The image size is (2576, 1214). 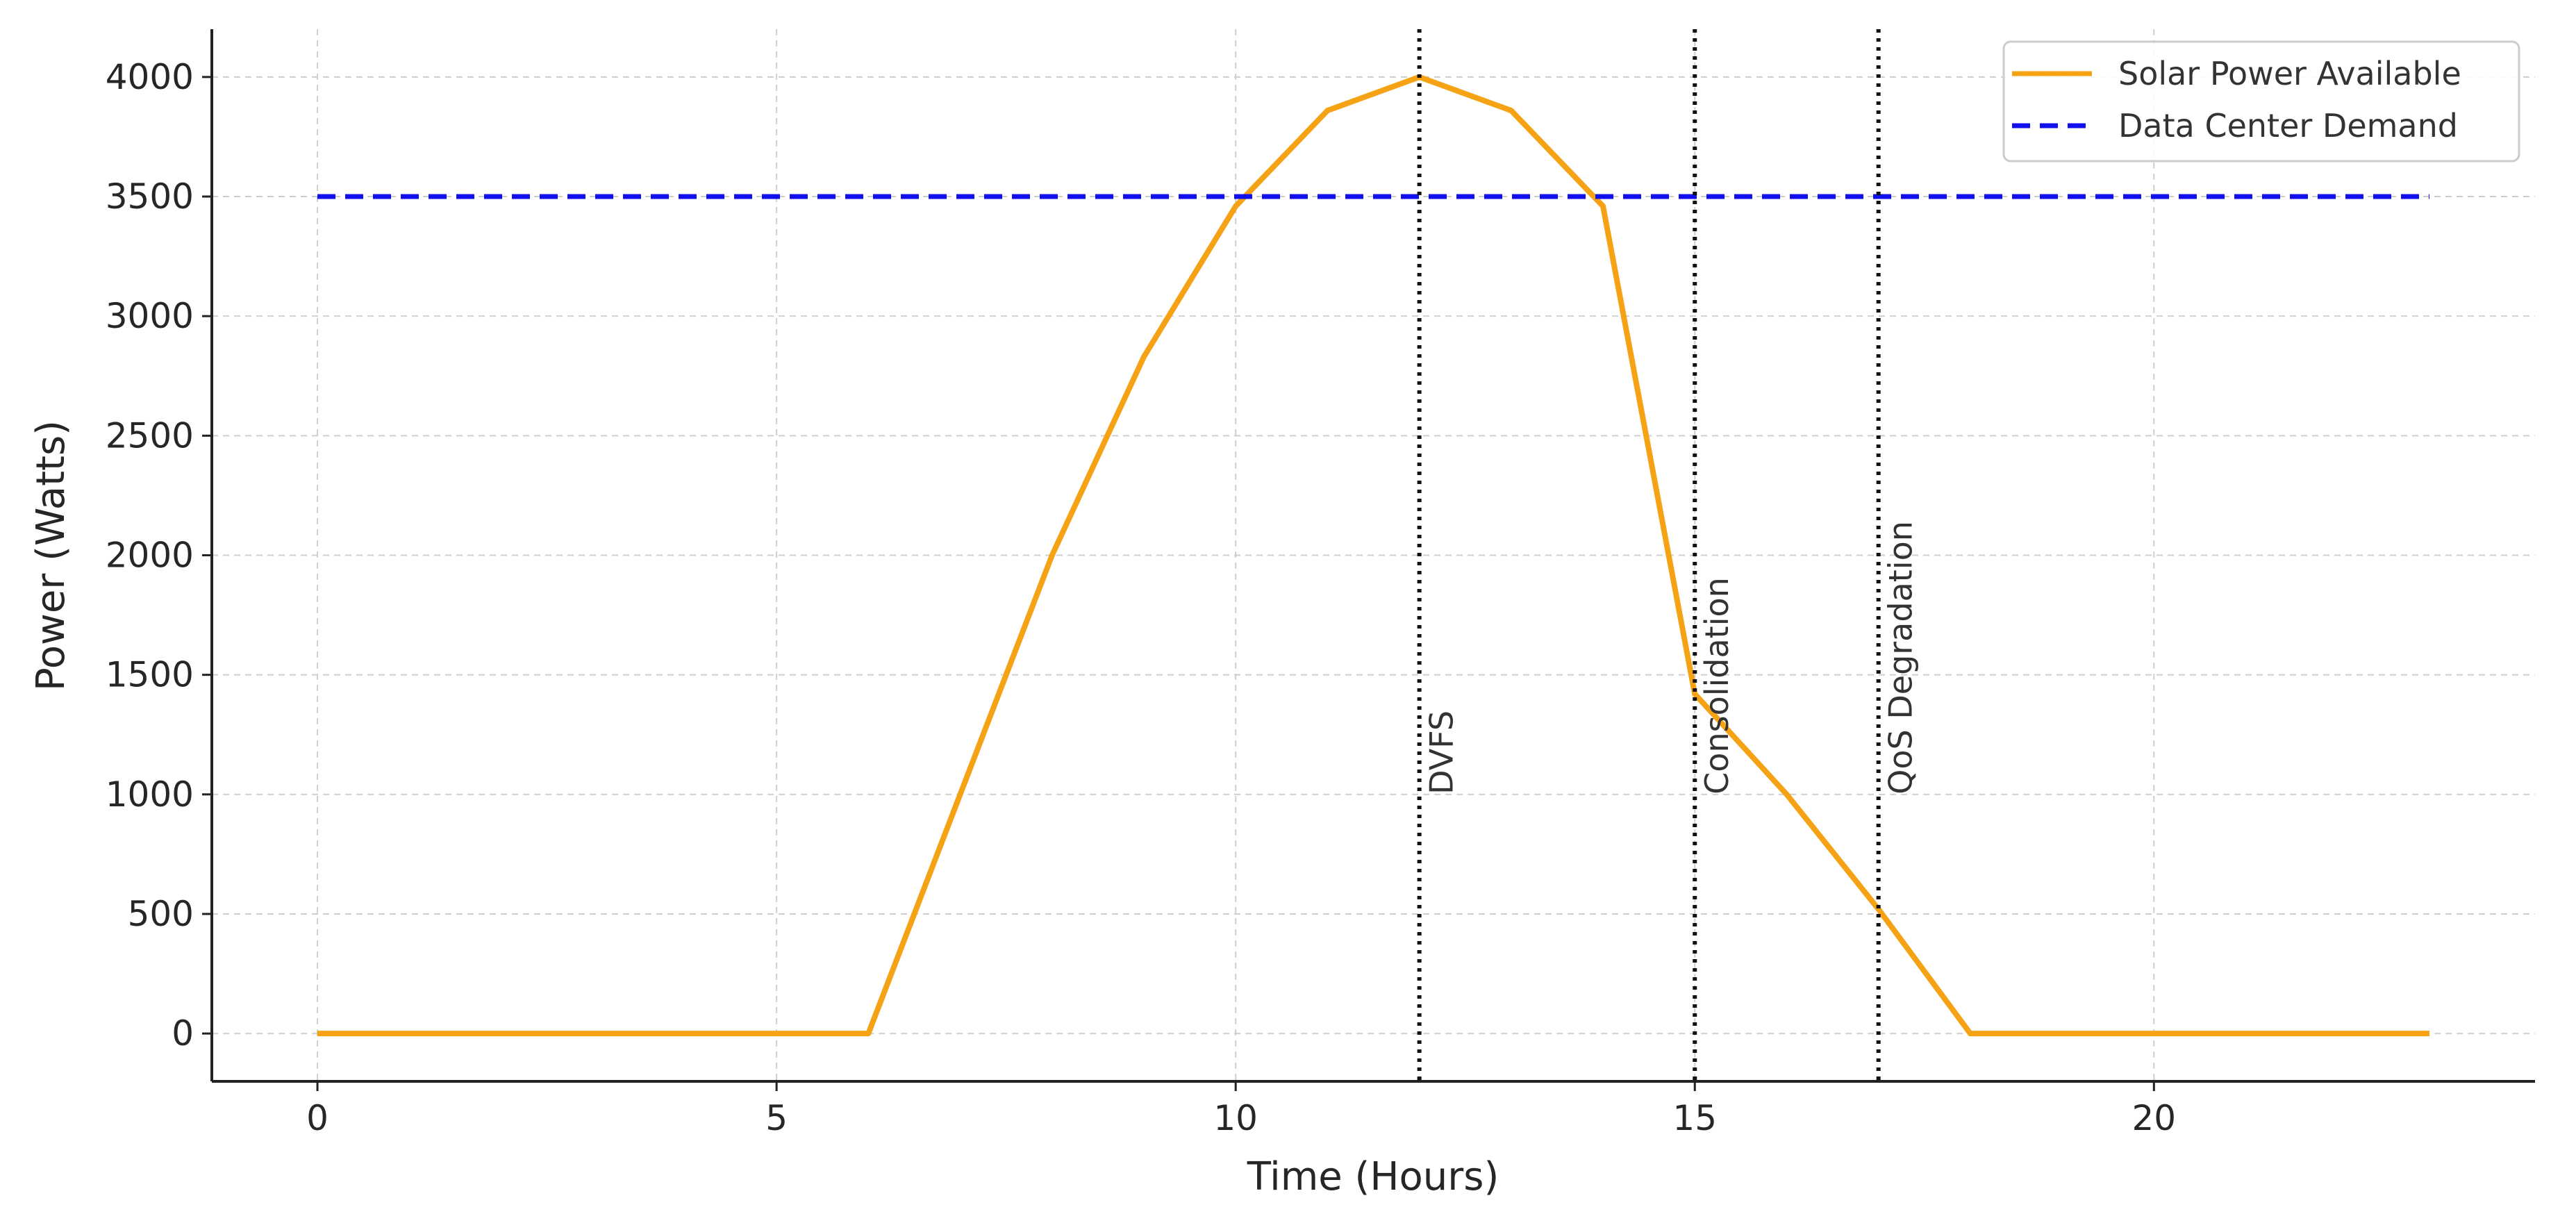 I want to click on legend-label-demand: Data Center Demand, so click(x=2288, y=126).